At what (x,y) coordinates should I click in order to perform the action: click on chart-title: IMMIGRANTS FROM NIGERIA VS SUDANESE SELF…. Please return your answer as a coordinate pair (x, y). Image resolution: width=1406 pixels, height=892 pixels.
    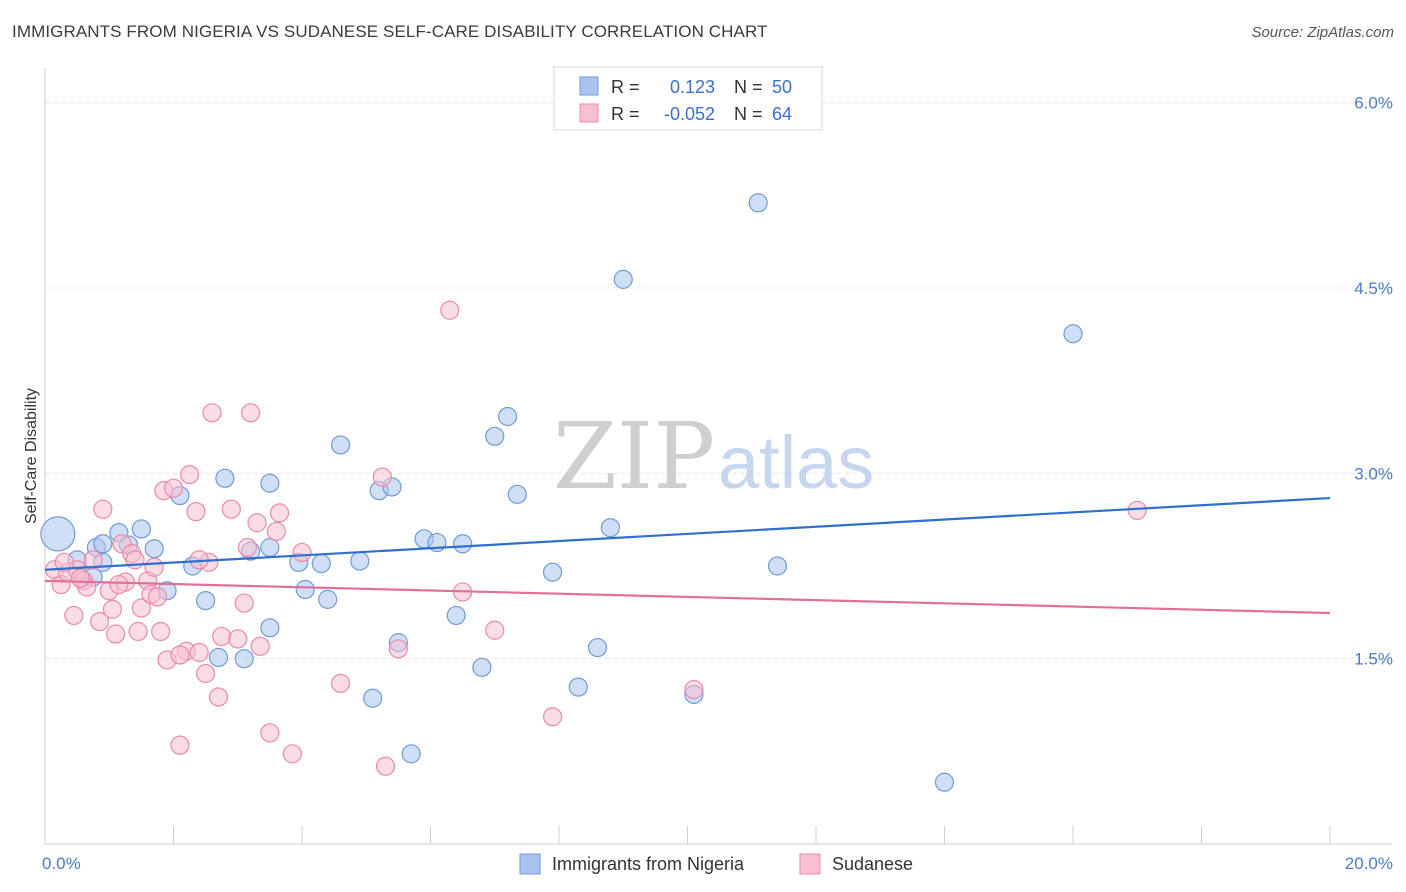
    Looking at the image, I should click on (390, 31).